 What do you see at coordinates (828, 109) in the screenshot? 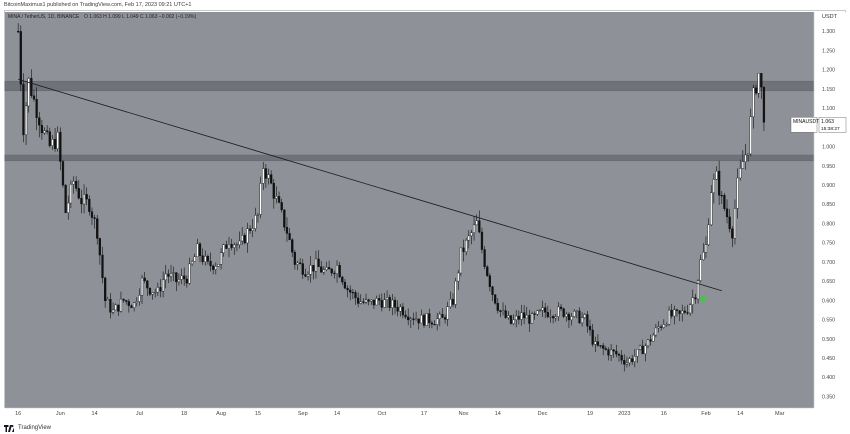
I see `price-tick-label: 1.100` at bounding box center [828, 109].